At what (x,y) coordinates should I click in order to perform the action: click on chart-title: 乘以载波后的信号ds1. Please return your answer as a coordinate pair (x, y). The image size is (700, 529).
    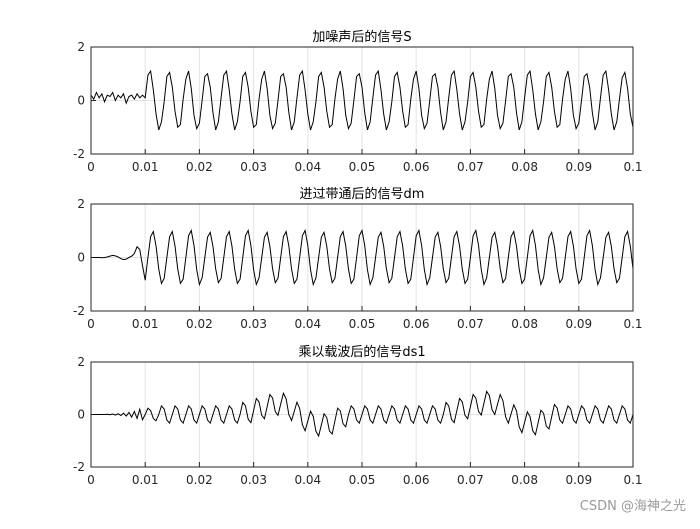
    Looking at the image, I should click on (361, 352).